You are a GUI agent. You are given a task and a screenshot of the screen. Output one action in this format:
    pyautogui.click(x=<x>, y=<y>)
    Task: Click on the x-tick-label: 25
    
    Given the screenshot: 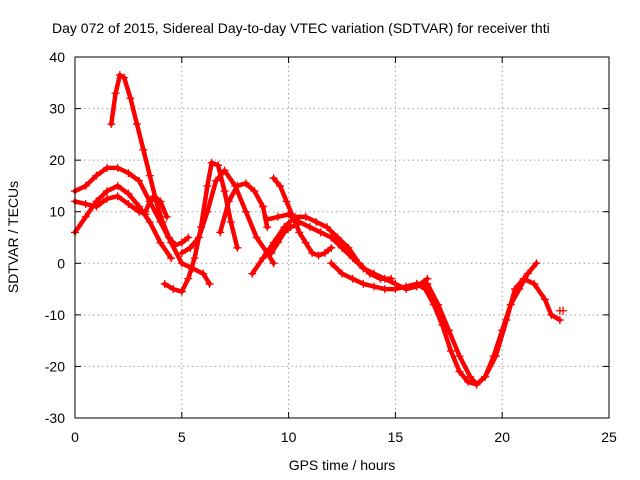 What is the action you would take?
    pyautogui.click(x=609, y=437)
    